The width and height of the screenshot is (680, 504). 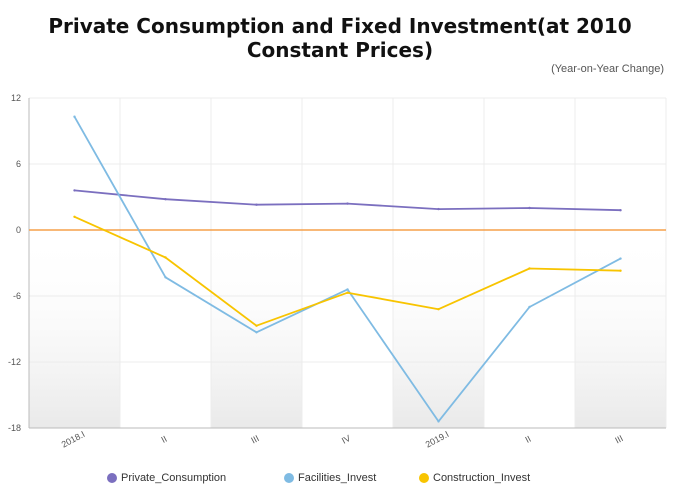 What do you see at coordinates (437, 439) in the screenshot?
I see `x-tick-label: 2019.I` at bounding box center [437, 439].